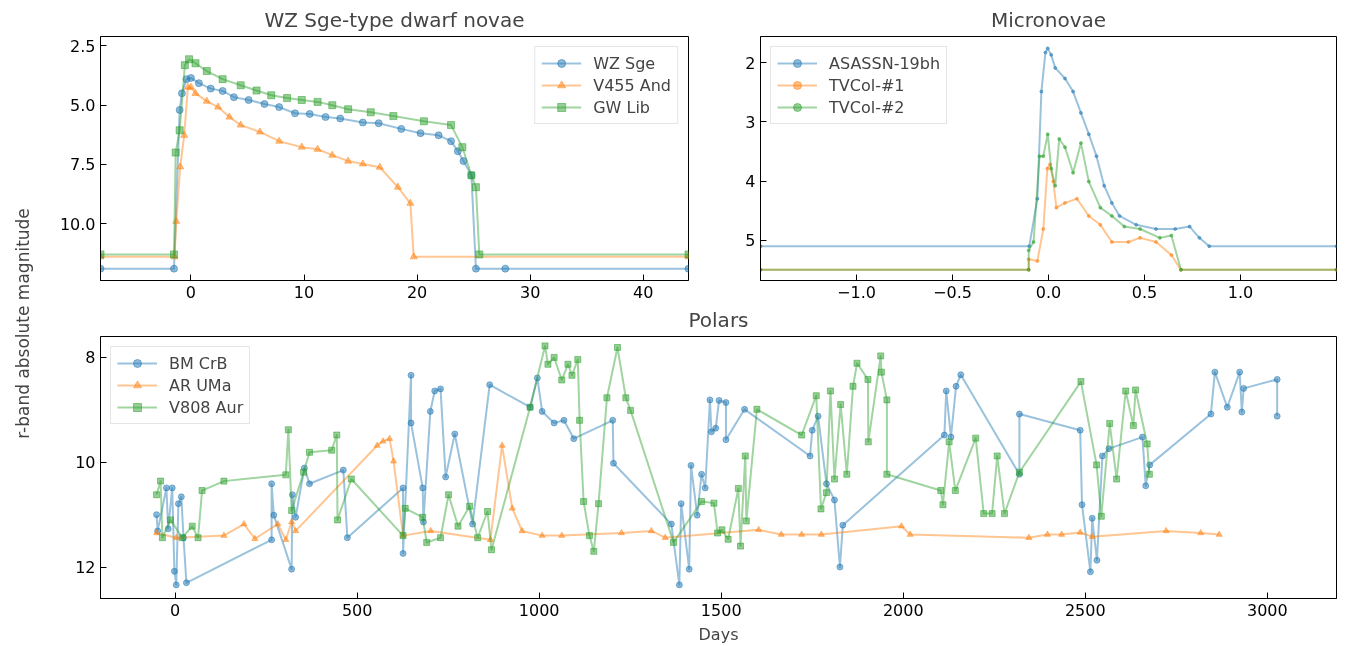 The image size is (1348, 646). I want to click on legend-label: AR UMa, so click(200, 385).